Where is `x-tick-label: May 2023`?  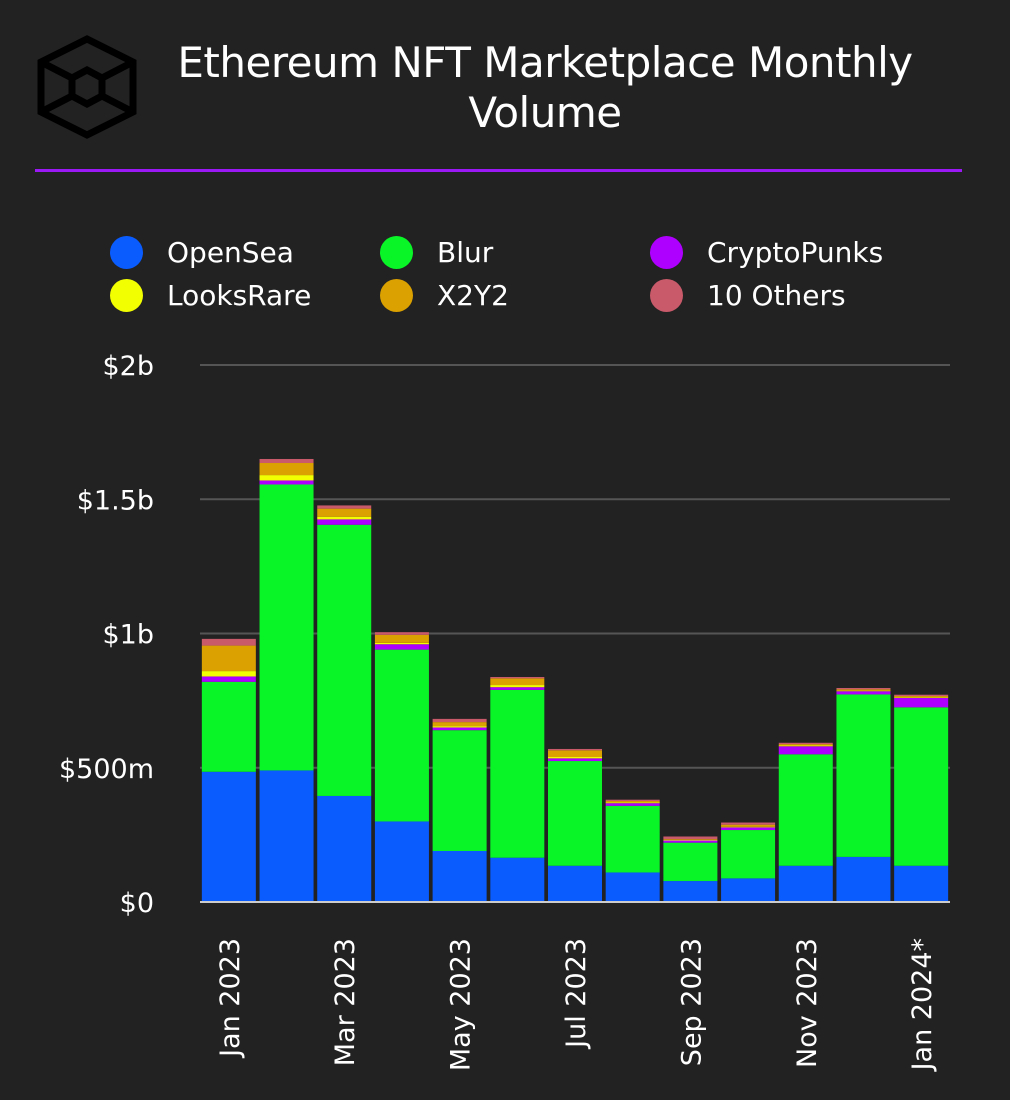
x-tick-label: May 2023 is located at coordinates (461, 1004).